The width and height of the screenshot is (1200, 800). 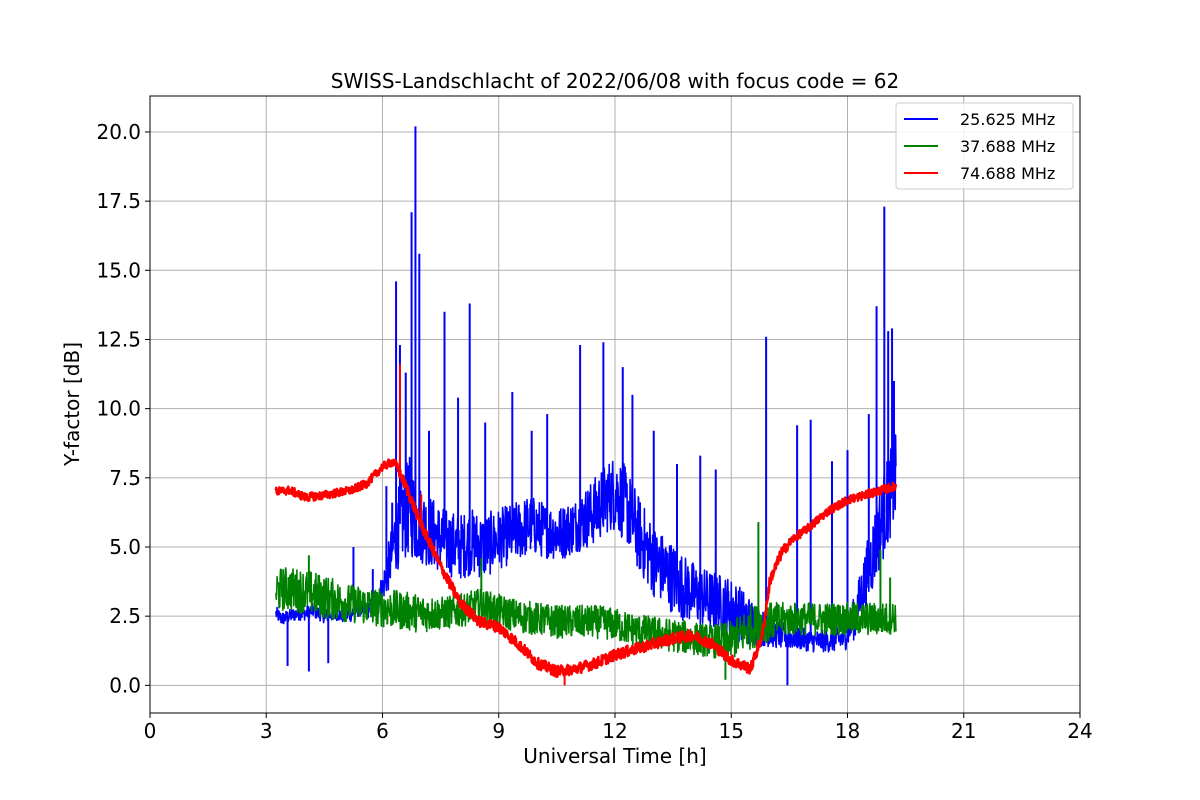 I want to click on y-tick-label: 5.0, so click(x=125, y=547).